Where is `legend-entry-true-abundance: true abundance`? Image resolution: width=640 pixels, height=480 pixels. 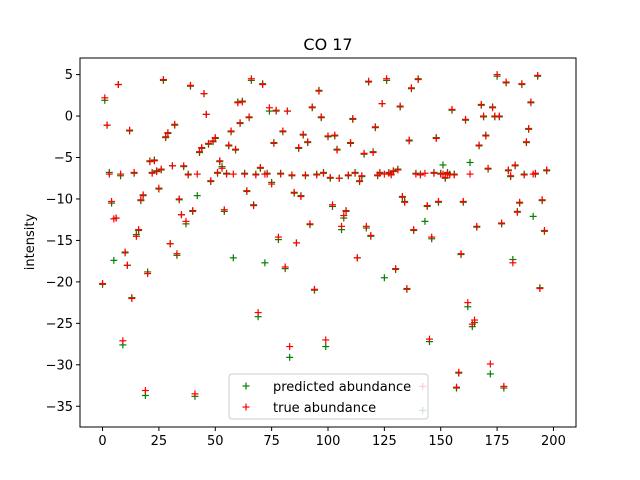 legend-entry-true-abundance: true abundance is located at coordinates (309, 408).